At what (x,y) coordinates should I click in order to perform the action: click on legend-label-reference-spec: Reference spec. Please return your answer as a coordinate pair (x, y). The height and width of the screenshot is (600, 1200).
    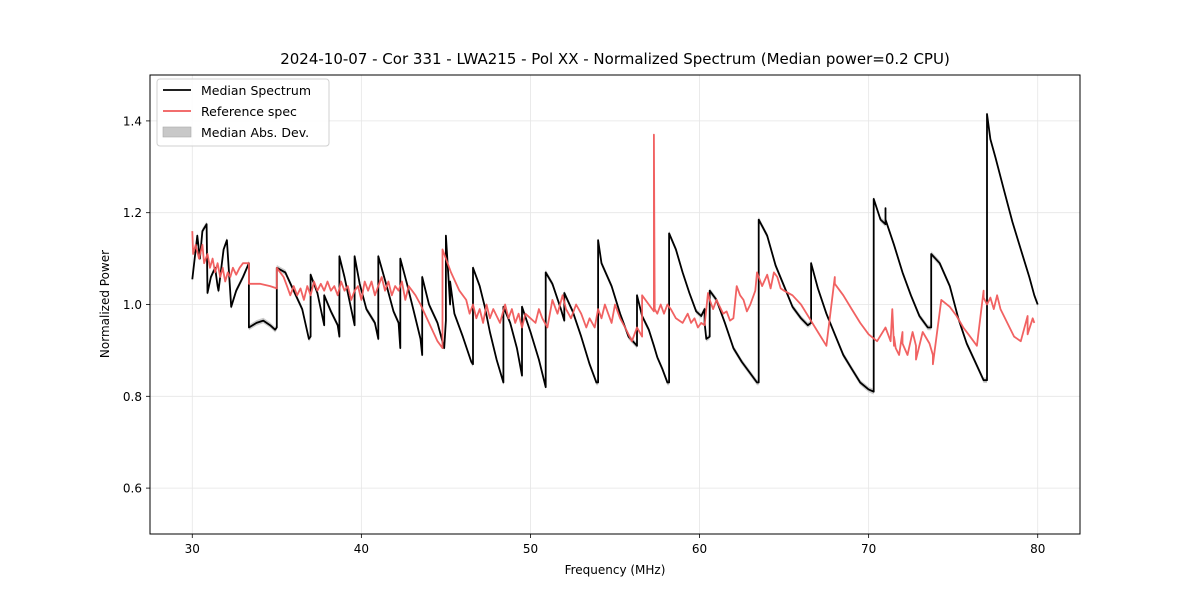
    Looking at the image, I should click on (249, 111).